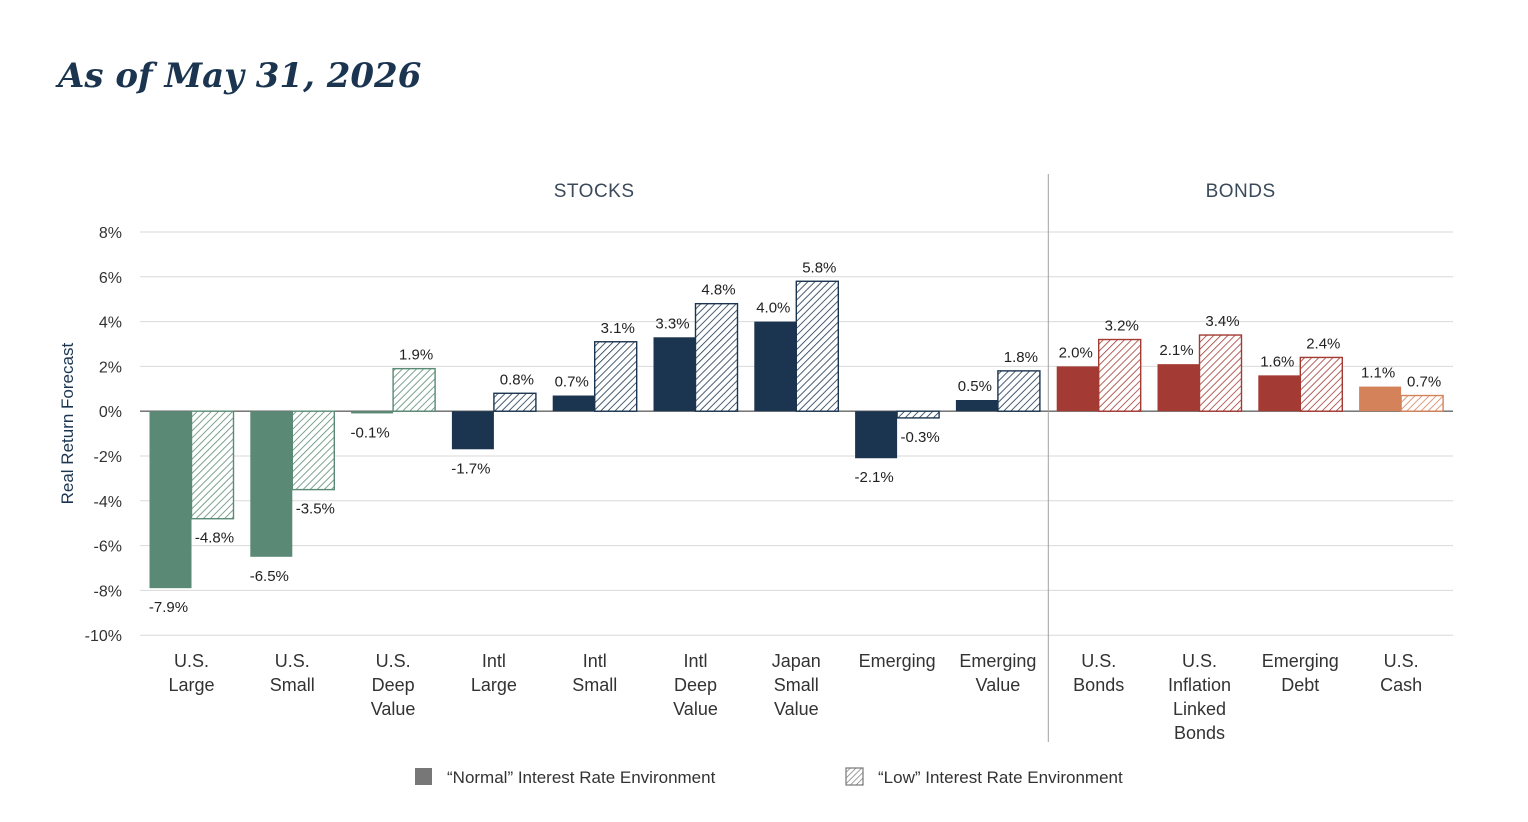  I want to click on category-label: Emerging, so click(897, 661).